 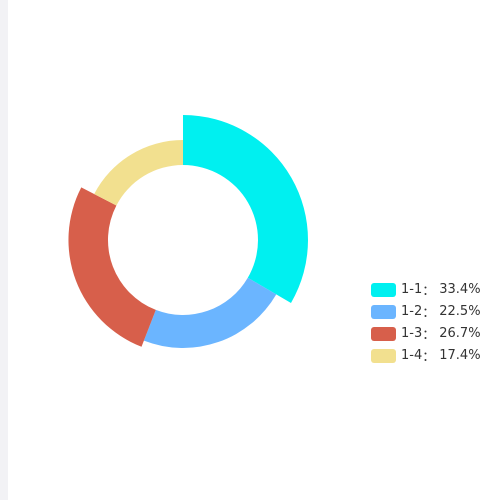 What do you see at coordinates (460, 333) in the screenshot?
I see `legend-value: 26.7%` at bounding box center [460, 333].